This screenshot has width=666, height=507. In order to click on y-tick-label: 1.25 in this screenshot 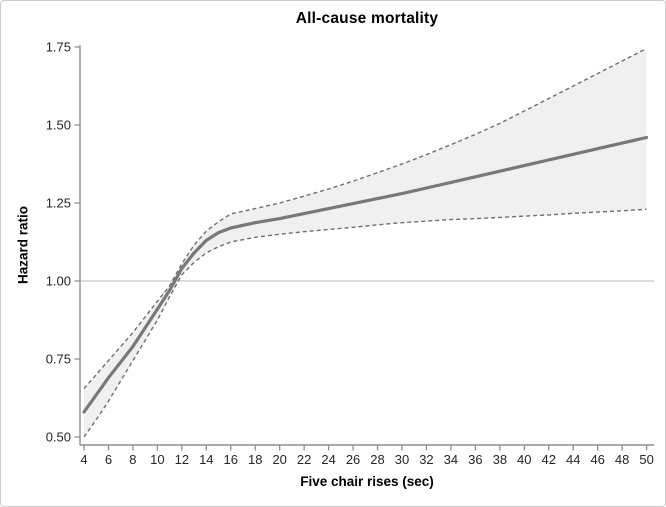, I will do `click(58, 203)`.